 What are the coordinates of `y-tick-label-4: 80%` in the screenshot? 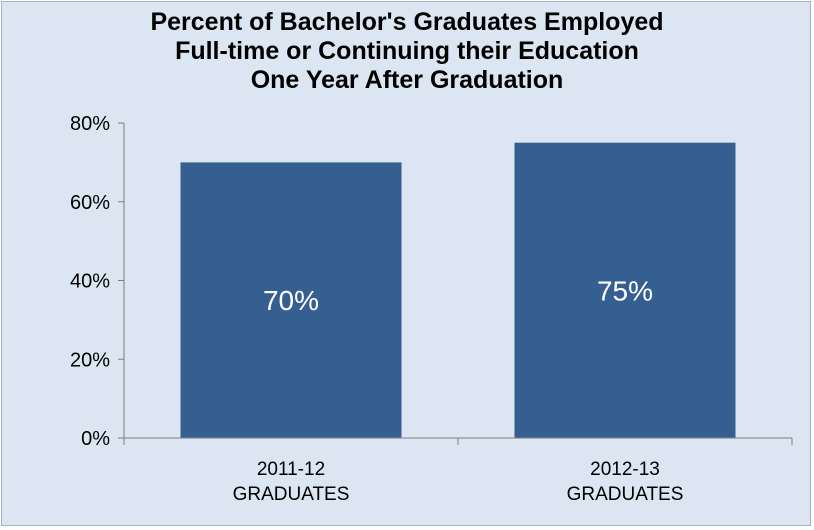 It's located at (90, 124).